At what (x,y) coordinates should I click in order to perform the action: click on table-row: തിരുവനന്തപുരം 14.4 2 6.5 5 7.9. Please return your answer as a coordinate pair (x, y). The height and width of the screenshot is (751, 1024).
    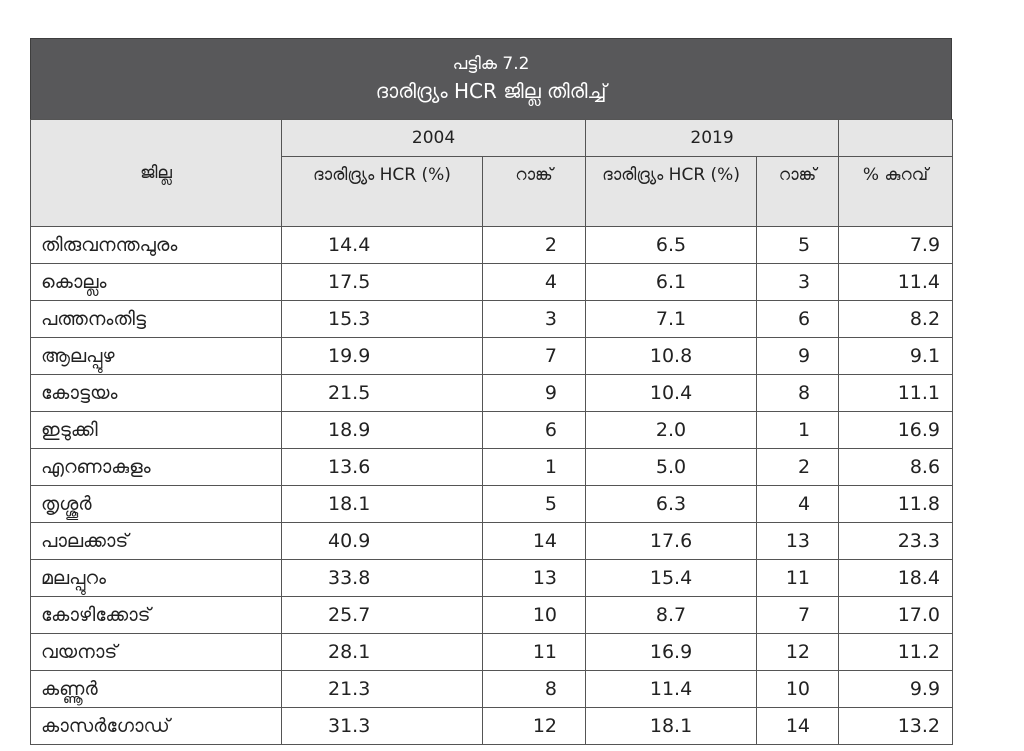
    Looking at the image, I should click on (492, 245).